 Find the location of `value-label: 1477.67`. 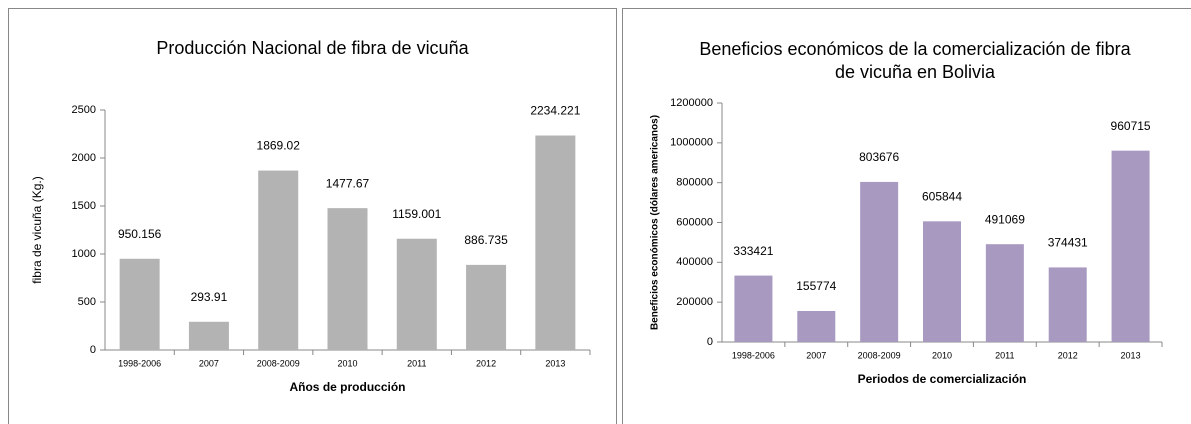

value-label: 1477.67 is located at coordinates (348, 183).